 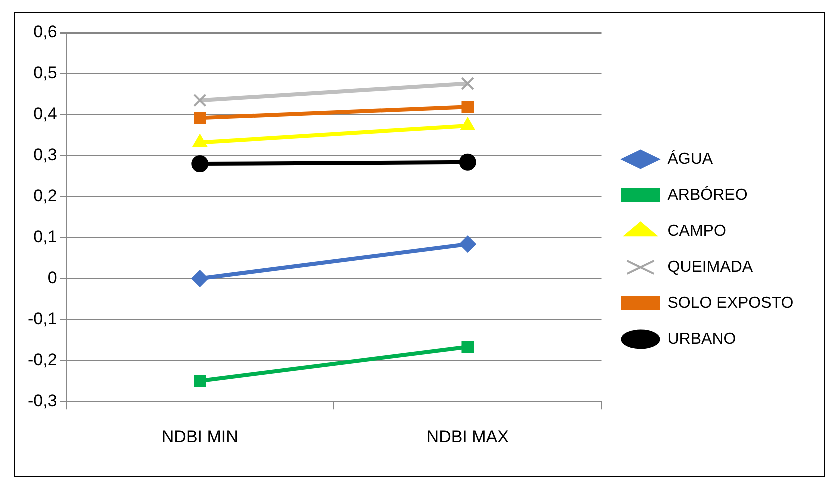 What do you see at coordinates (200, 436) in the screenshot?
I see `x-tick-label: NDBI MIN` at bounding box center [200, 436].